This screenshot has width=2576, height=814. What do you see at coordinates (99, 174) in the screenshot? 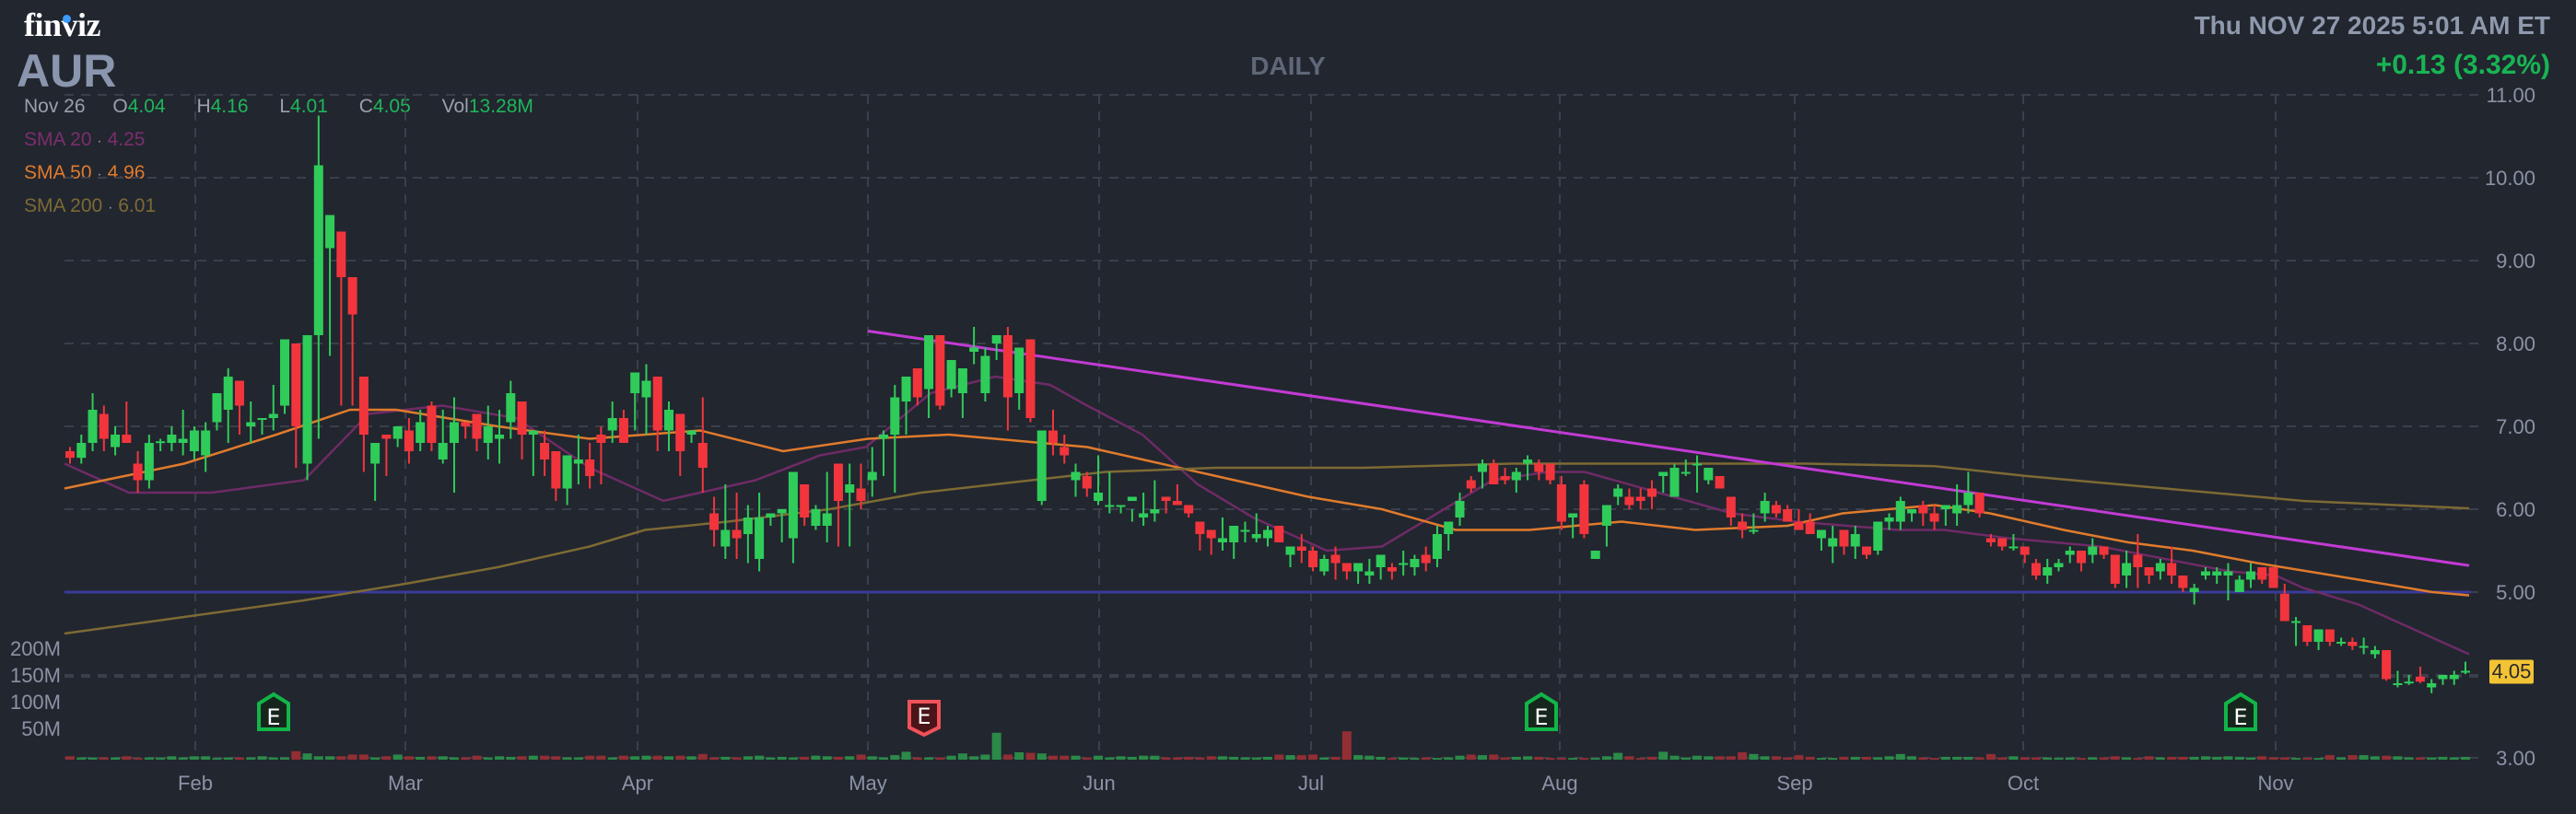
I see `sma50-sep: ·` at bounding box center [99, 174].